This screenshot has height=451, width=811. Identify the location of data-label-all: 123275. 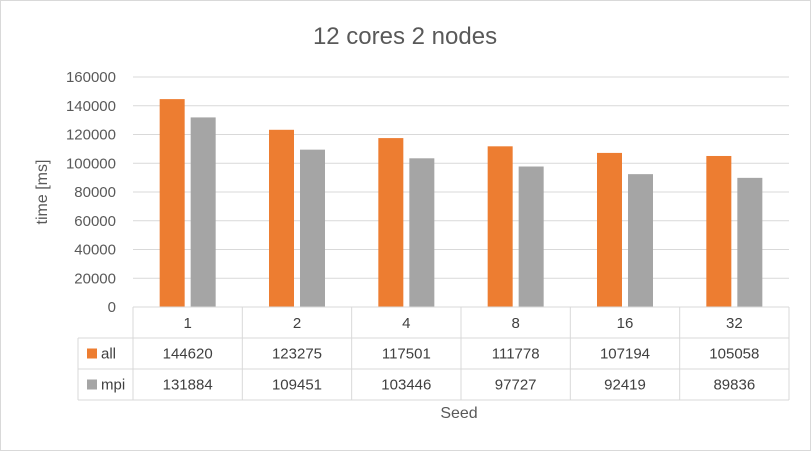
(297, 354).